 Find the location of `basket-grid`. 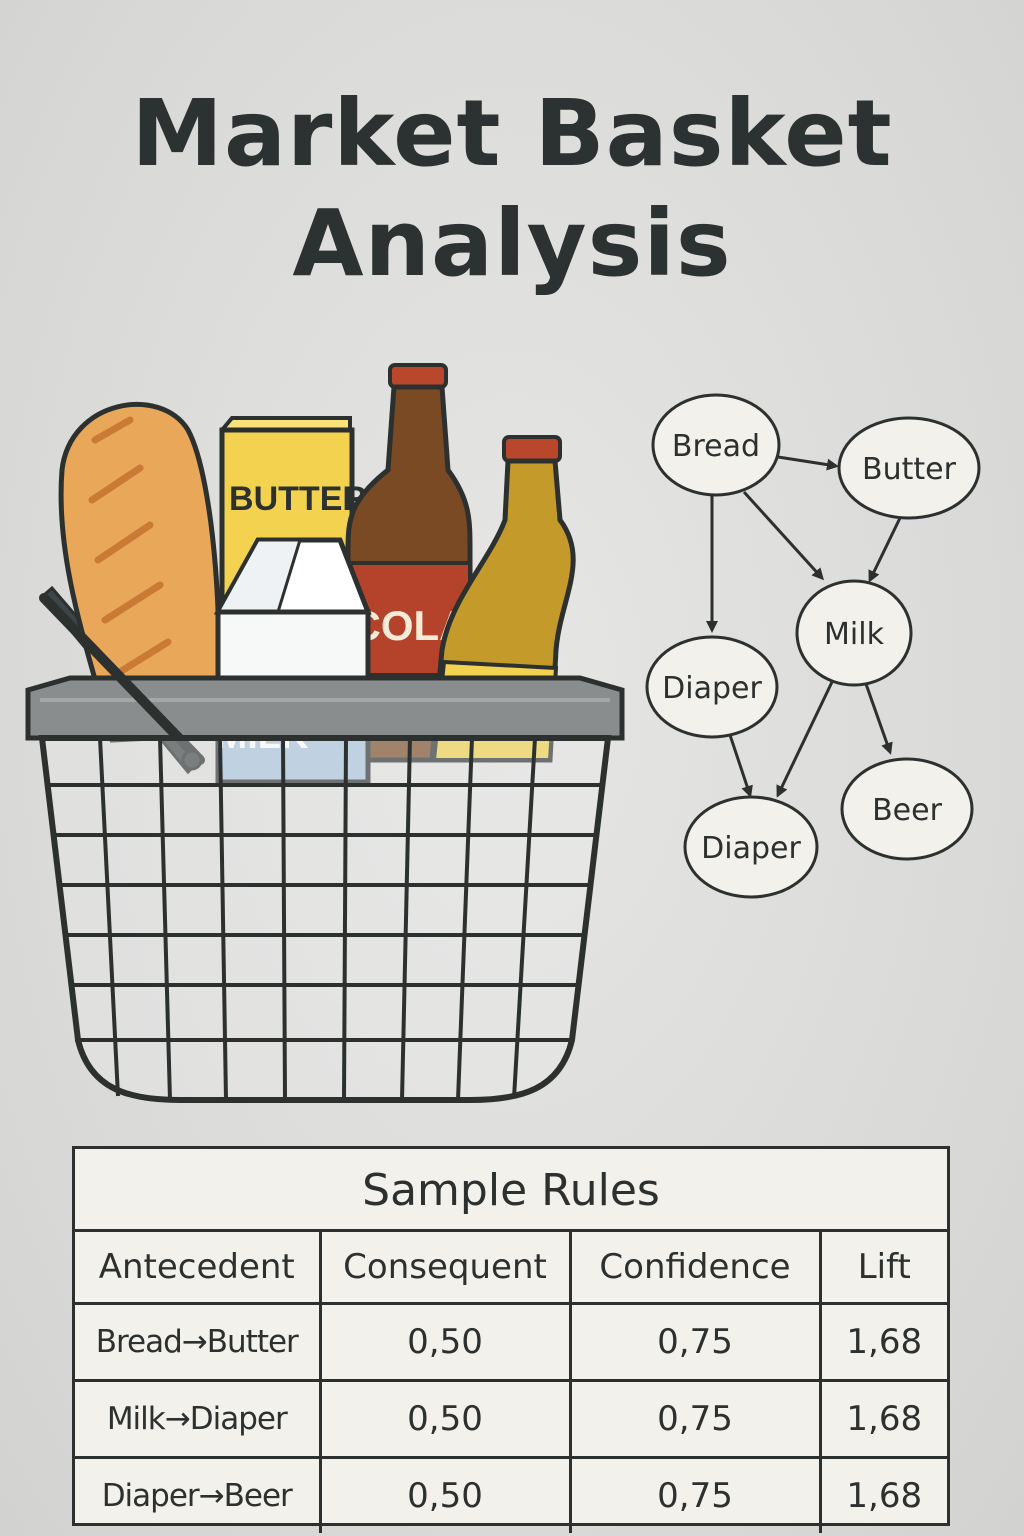

basket-grid is located at coordinates (325, 919).